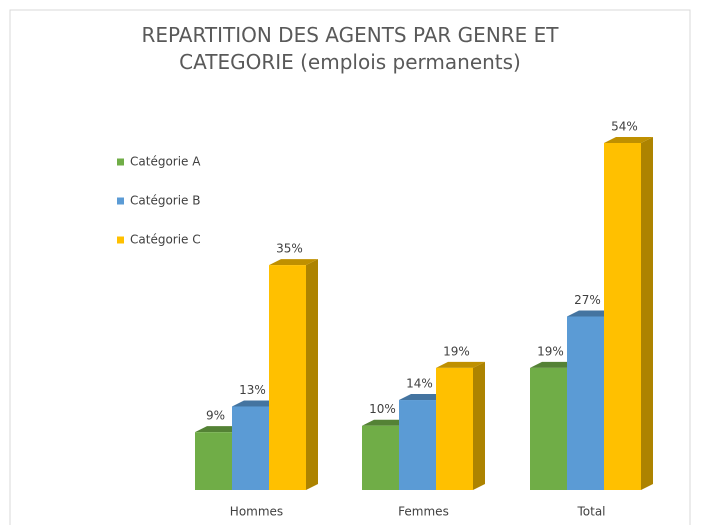 The image size is (705, 525). What do you see at coordinates (624, 127) in the screenshot?
I see `data-label: 54%` at bounding box center [624, 127].